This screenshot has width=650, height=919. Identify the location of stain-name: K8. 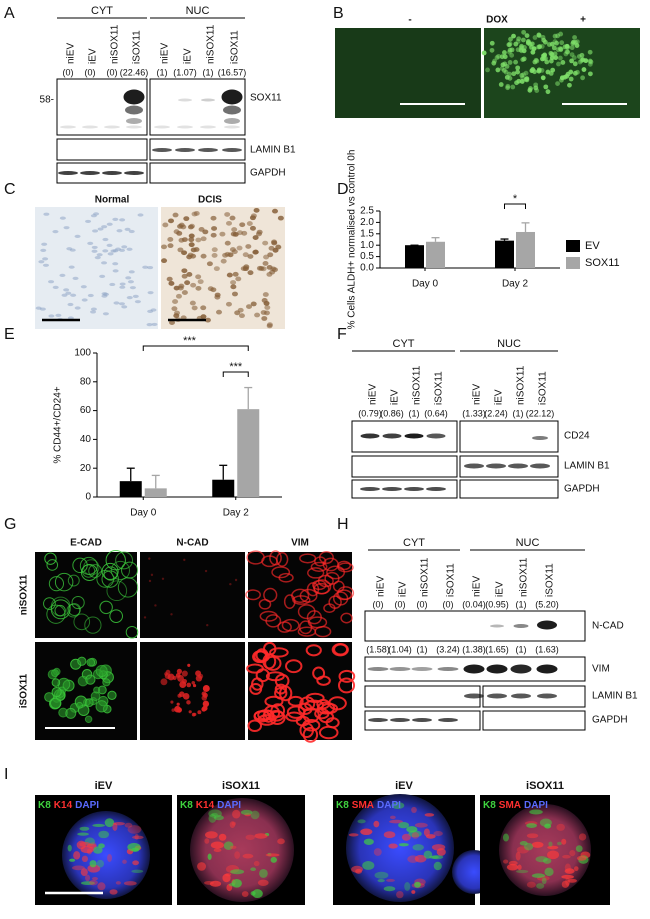
(186, 805).